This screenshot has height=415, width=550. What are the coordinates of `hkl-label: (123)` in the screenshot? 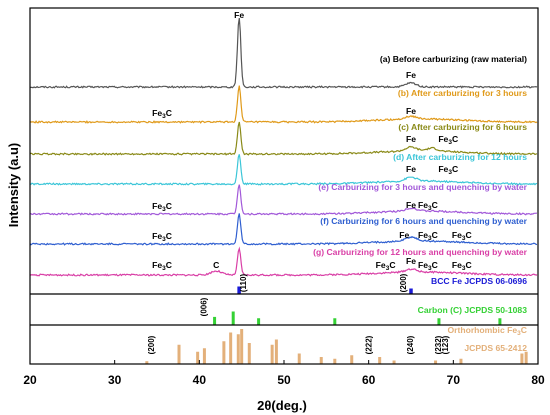 It's located at (445, 344).